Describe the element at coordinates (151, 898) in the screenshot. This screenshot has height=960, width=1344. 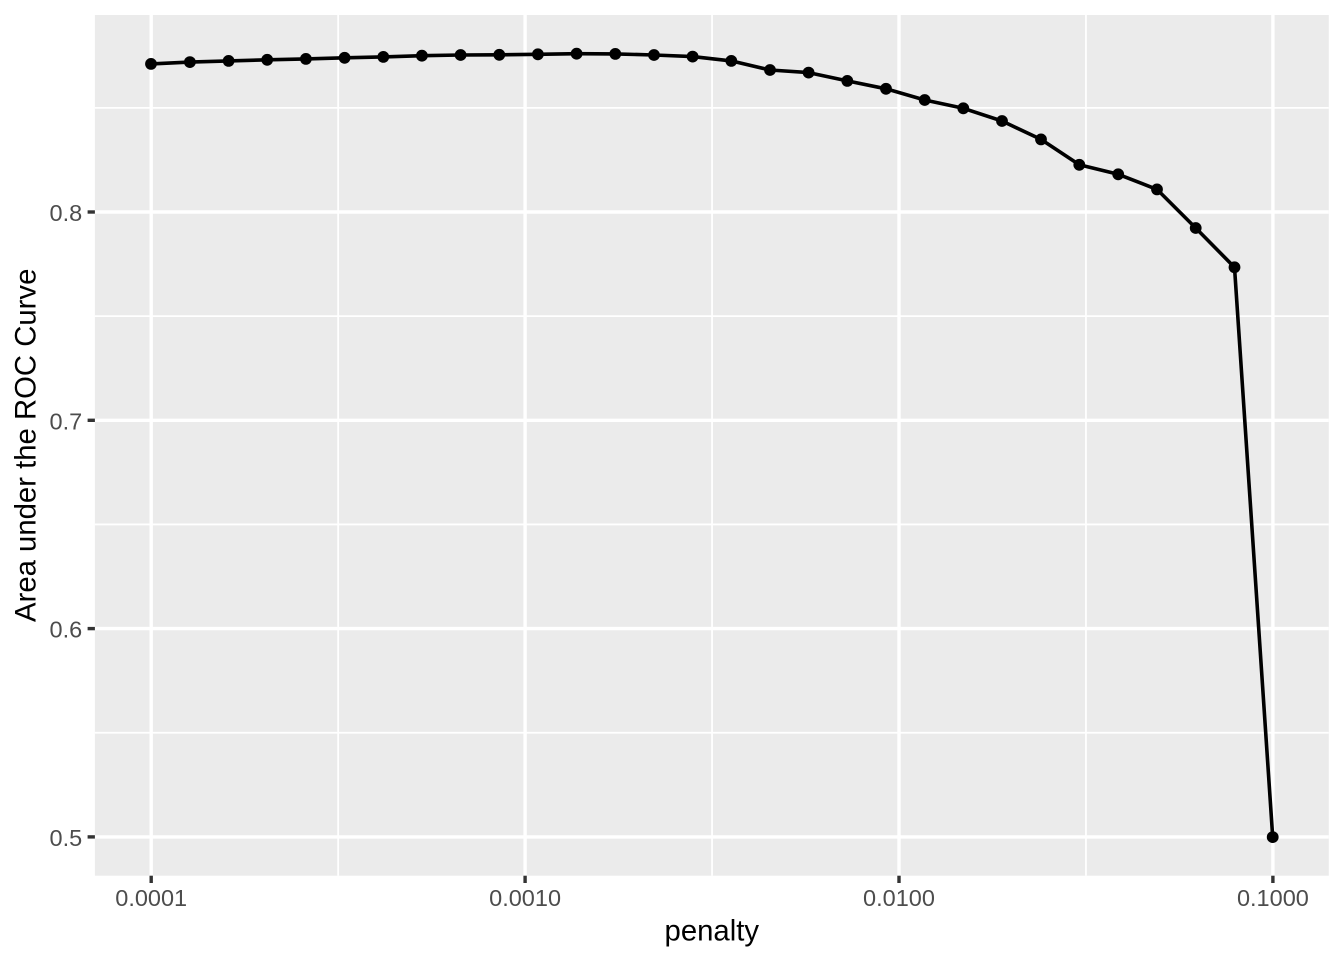
I see `svg-text: 0.0001` at that location.